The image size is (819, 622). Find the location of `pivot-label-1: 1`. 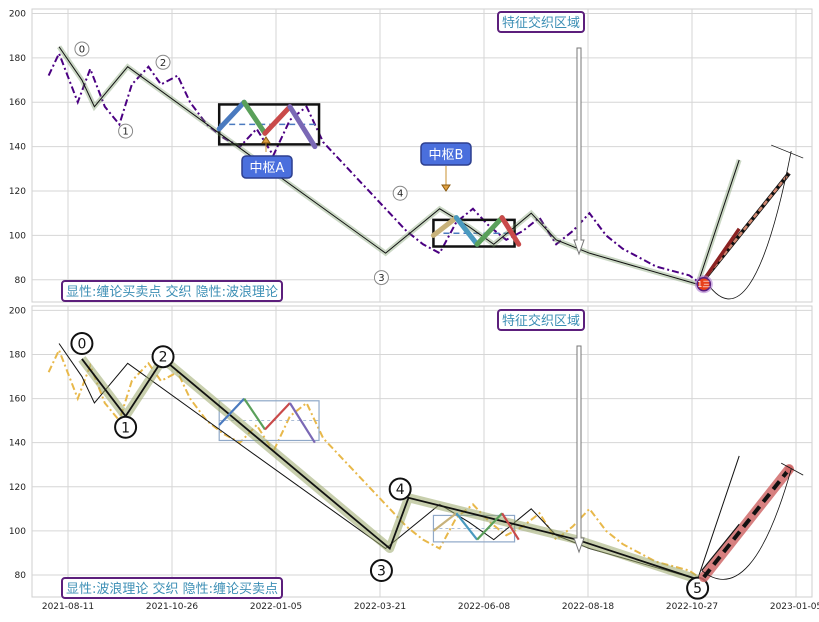

pivot-label-1: 1 is located at coordinates (125, 132).